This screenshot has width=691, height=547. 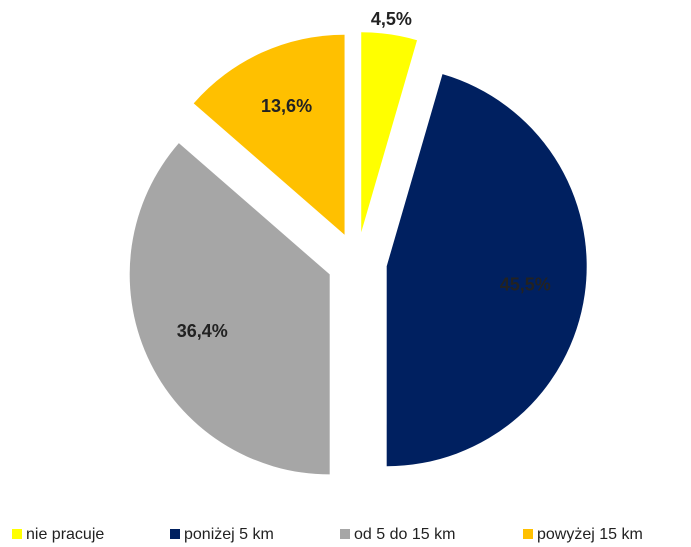 What do you see at coordinates (391, 19) in the screenshot?
I see `data-label: 4,5%` at bounding box center [391, 19].